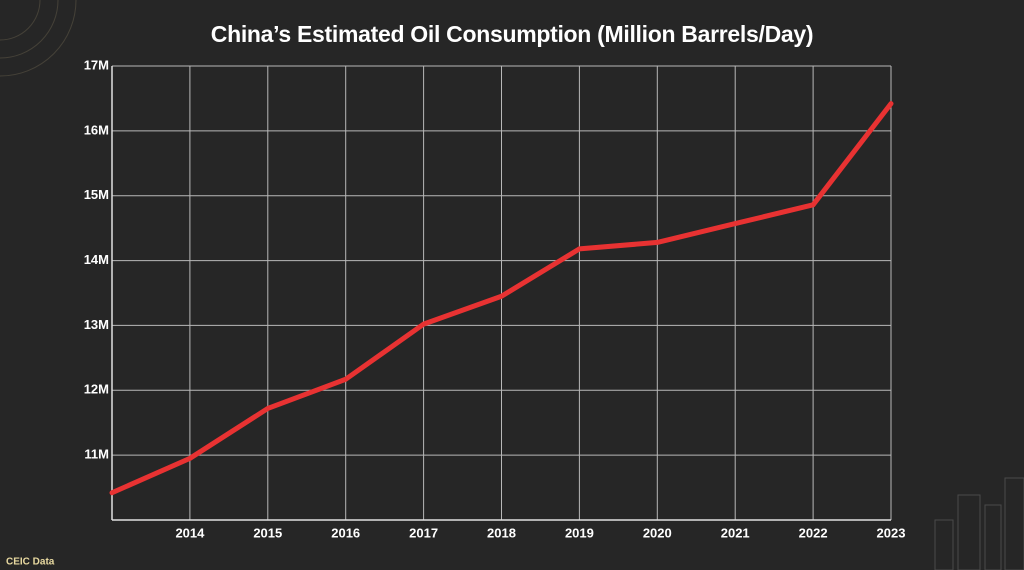  I want to click on x-tick-label: 2014, so click(190, 532).